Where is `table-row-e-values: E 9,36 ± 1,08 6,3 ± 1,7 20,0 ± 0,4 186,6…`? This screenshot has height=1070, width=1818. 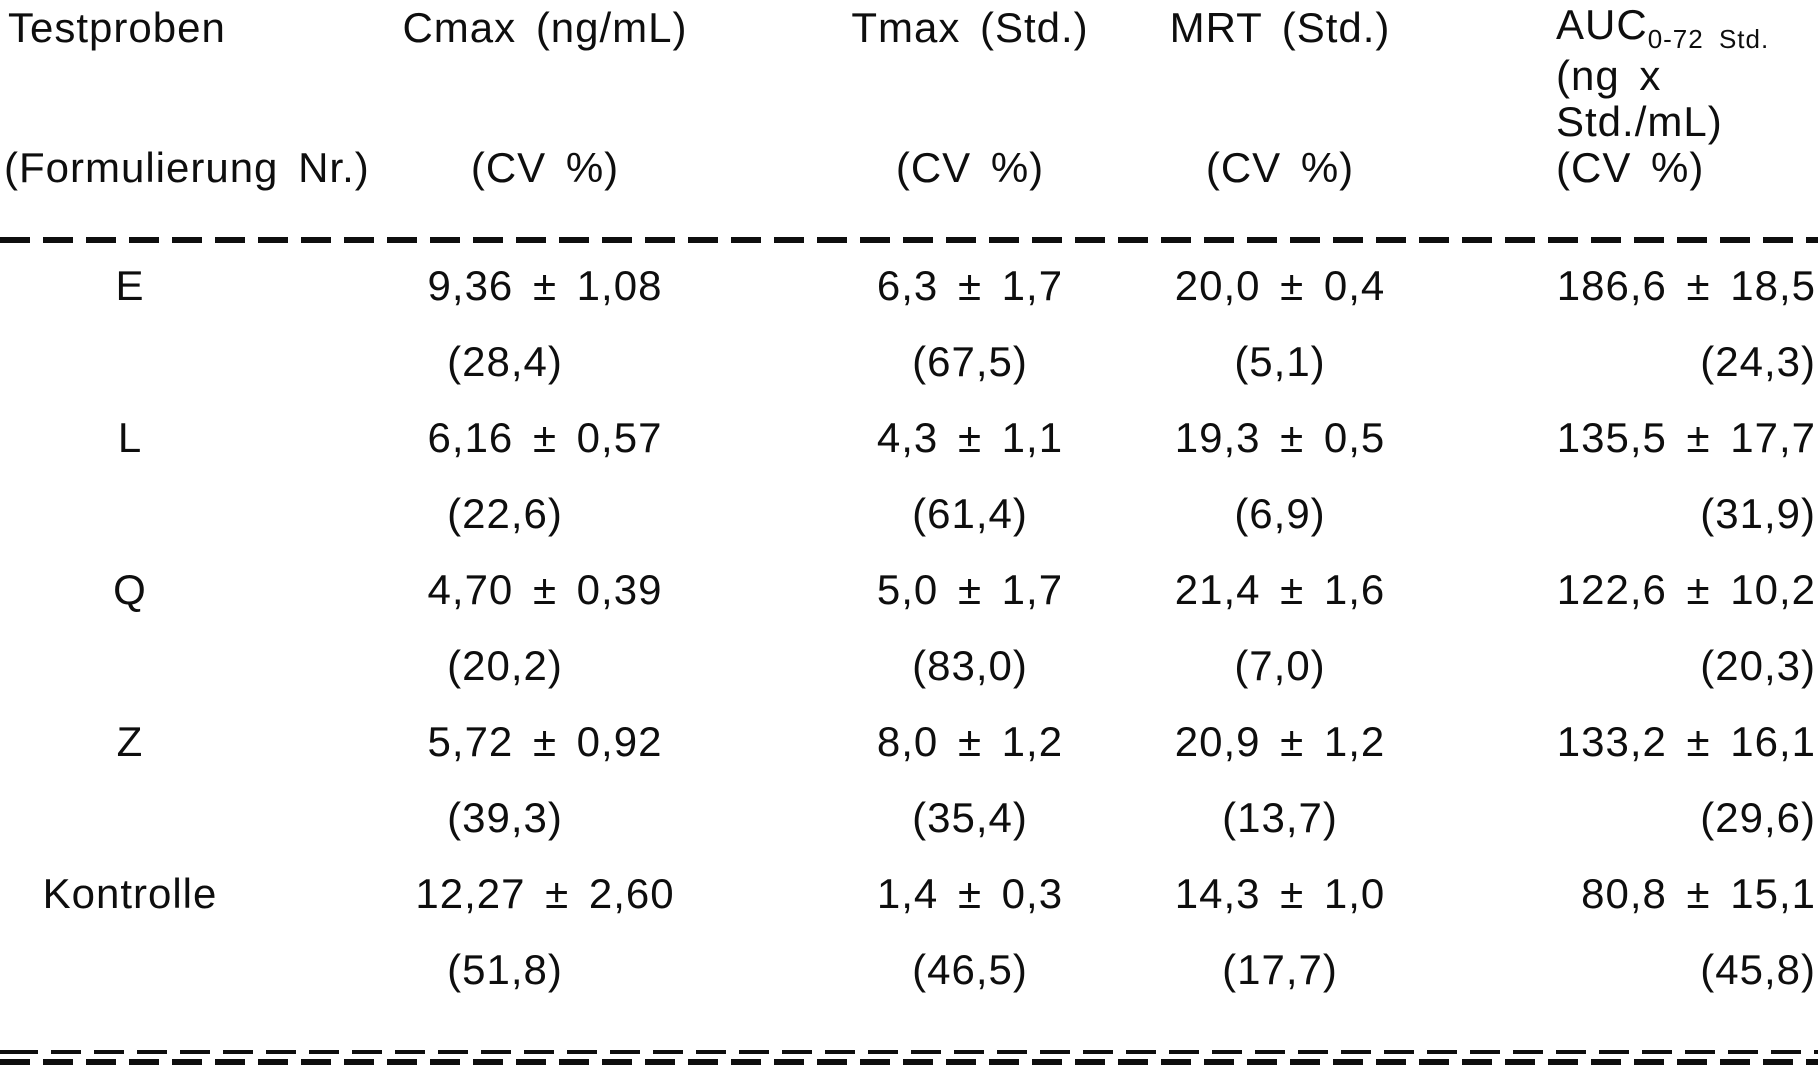 table-row-e-values: E 9,36 ± 1,08 6,3 ± 1,7 20,0 ± 0,4 186,6… is located at coordinates (909, 286).